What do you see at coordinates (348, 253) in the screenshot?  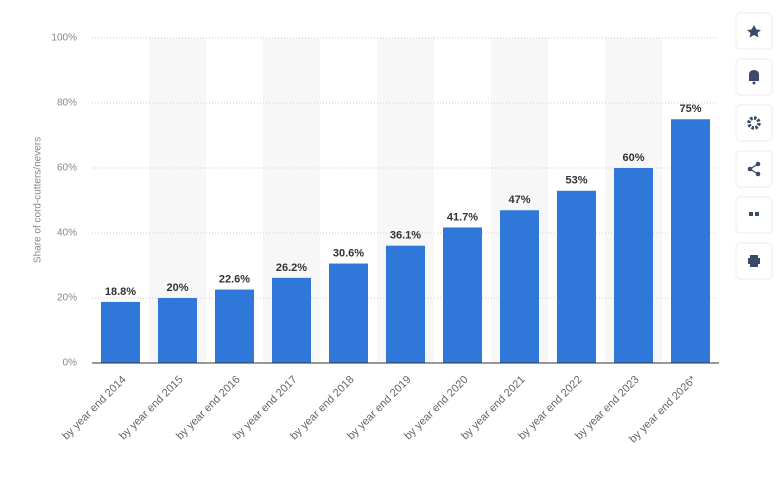 I see `value-label: 30.6%` at bounding box center [348, 253].